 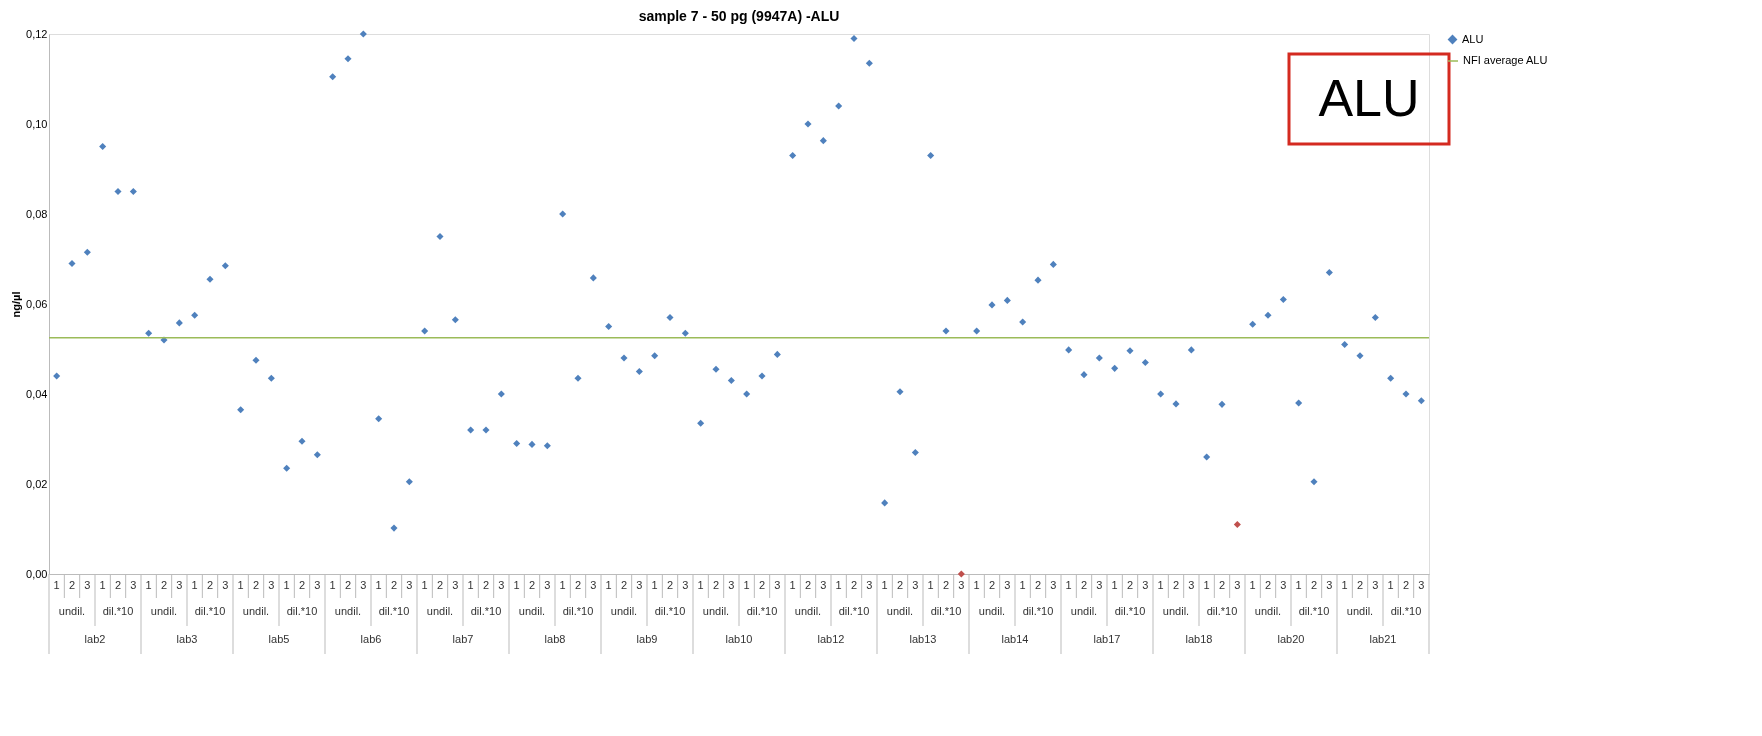 What do you see at coordinates (37, 213) in the screenshot?
I see `y-tick-label: 0,08` at bounding box center [37, 213].